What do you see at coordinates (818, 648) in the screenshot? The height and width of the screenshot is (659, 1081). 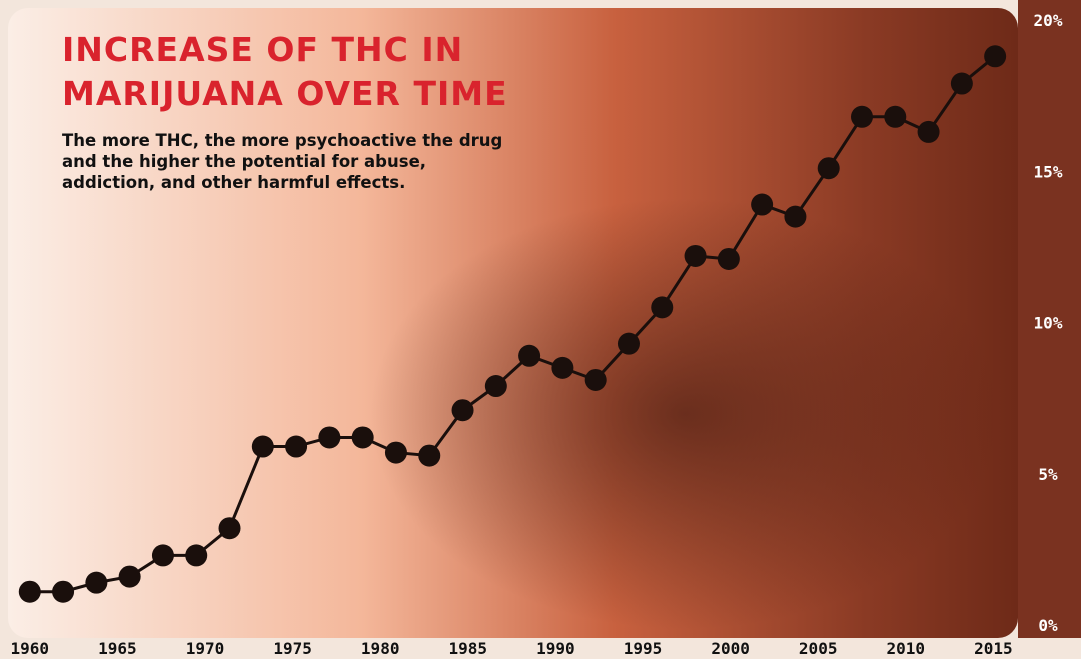 I see `x-tick-label: 2005` at bounding box center [818, 648].